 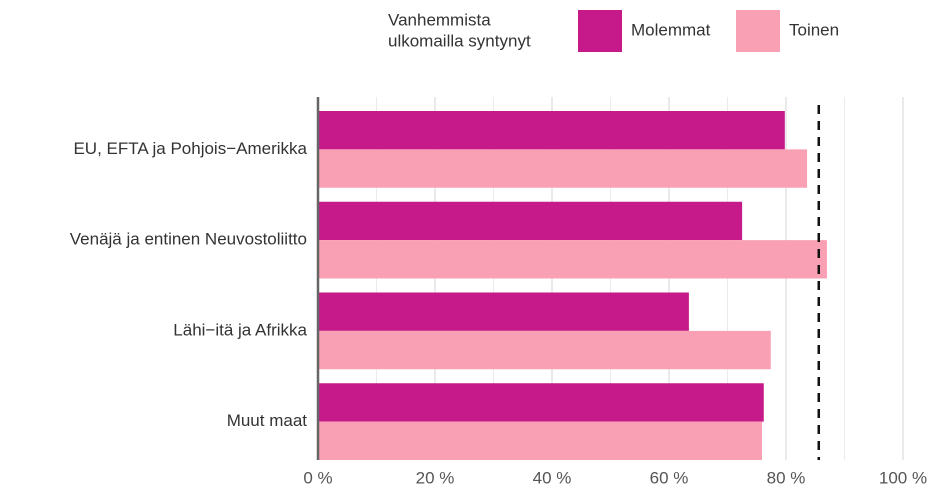 What do you see at coordinates (188, 239) in the screenshot?
I see `category-label: Venäjä ja entinen Neuvostoliitto` at bounding box center [188, 239].